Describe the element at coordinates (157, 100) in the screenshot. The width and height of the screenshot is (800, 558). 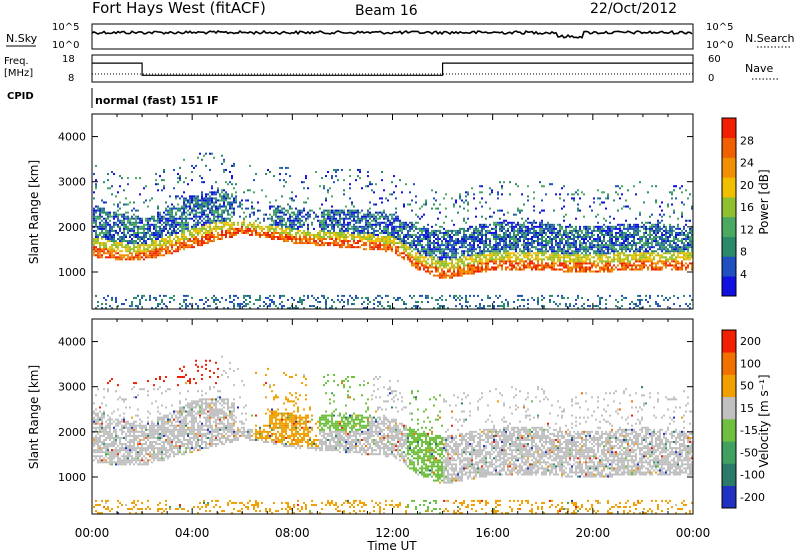
I see `cpid-value: normal (fast) 151 IF` at that location.